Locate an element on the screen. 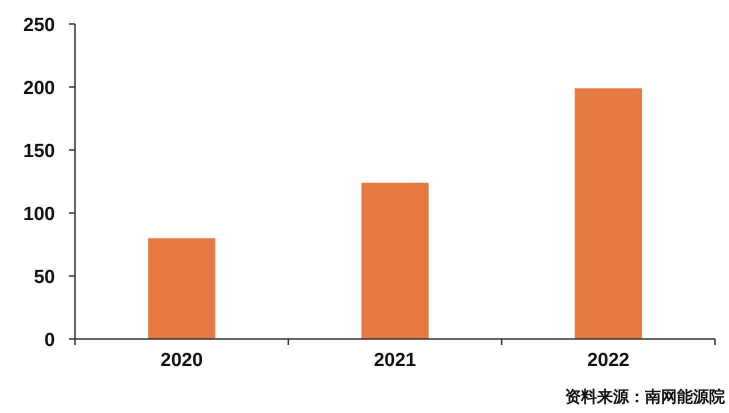 This screenshot has height=413, width=729. y-tick-label: 50 is located at coordinates (44, 277).